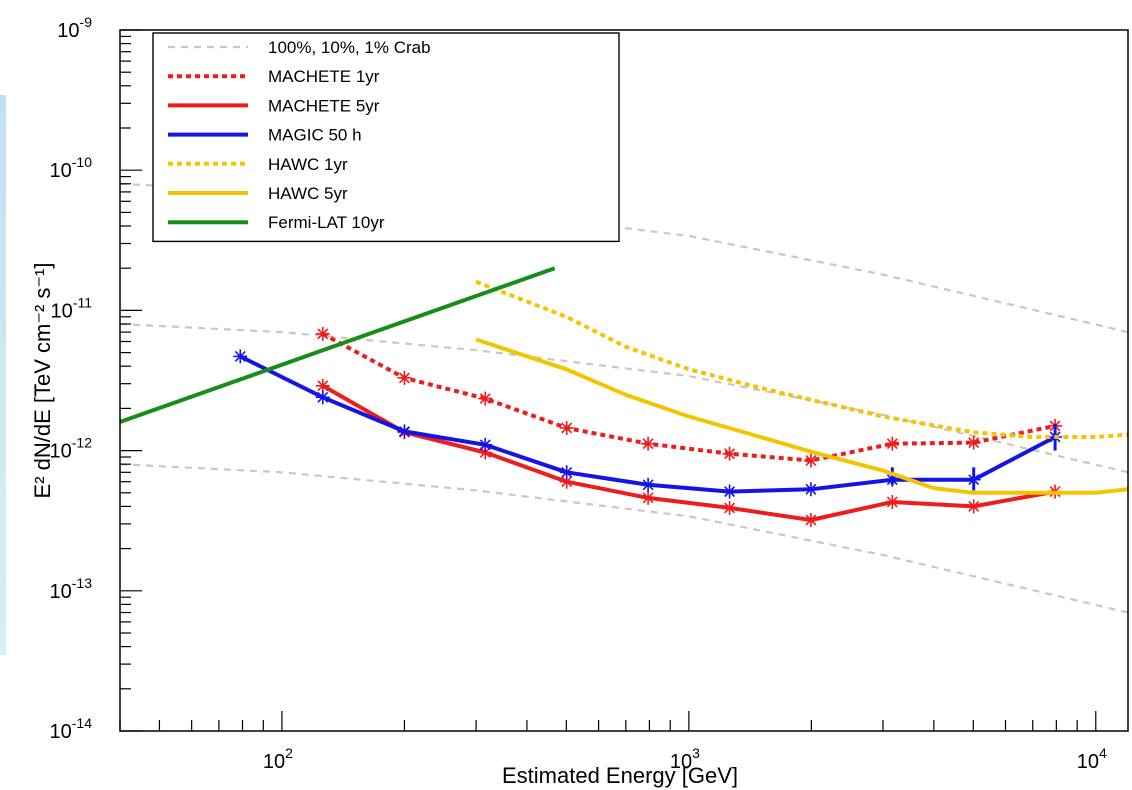  Describe the element at coordinates (82, 162) in the screenshot. I see `y-tick-exponent: -10` at that location.